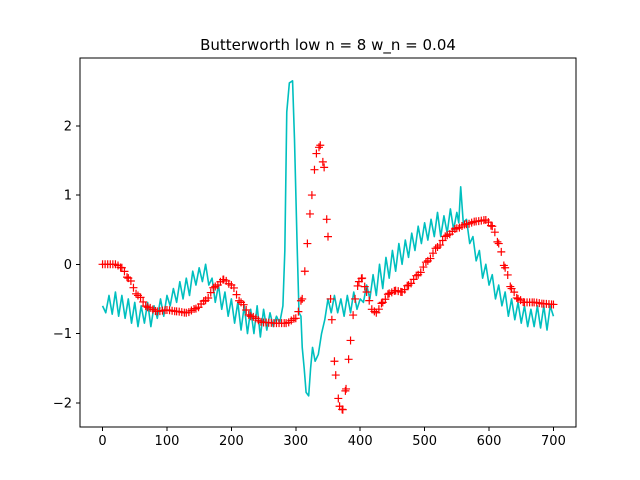  I want to click on y-tick-label: 0, so click(68, 265).